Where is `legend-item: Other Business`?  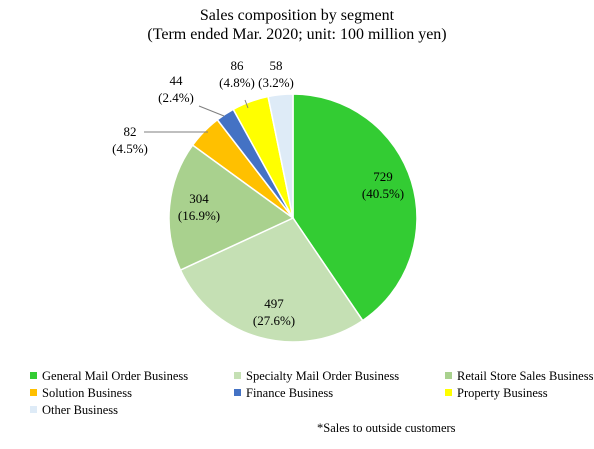 legend-item: Other Business is located at coordinates (74, 410).